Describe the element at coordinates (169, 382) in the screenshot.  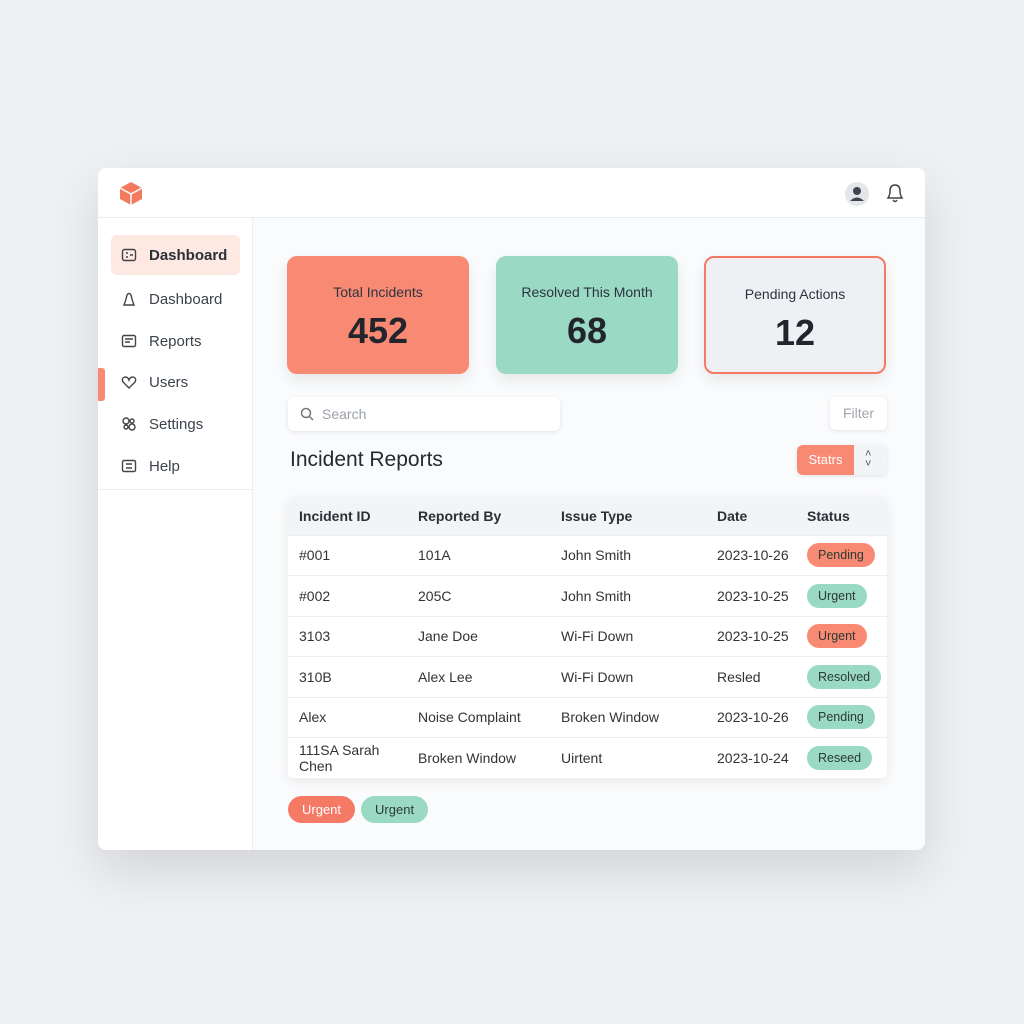
I see `nav-label: Users` at that location.